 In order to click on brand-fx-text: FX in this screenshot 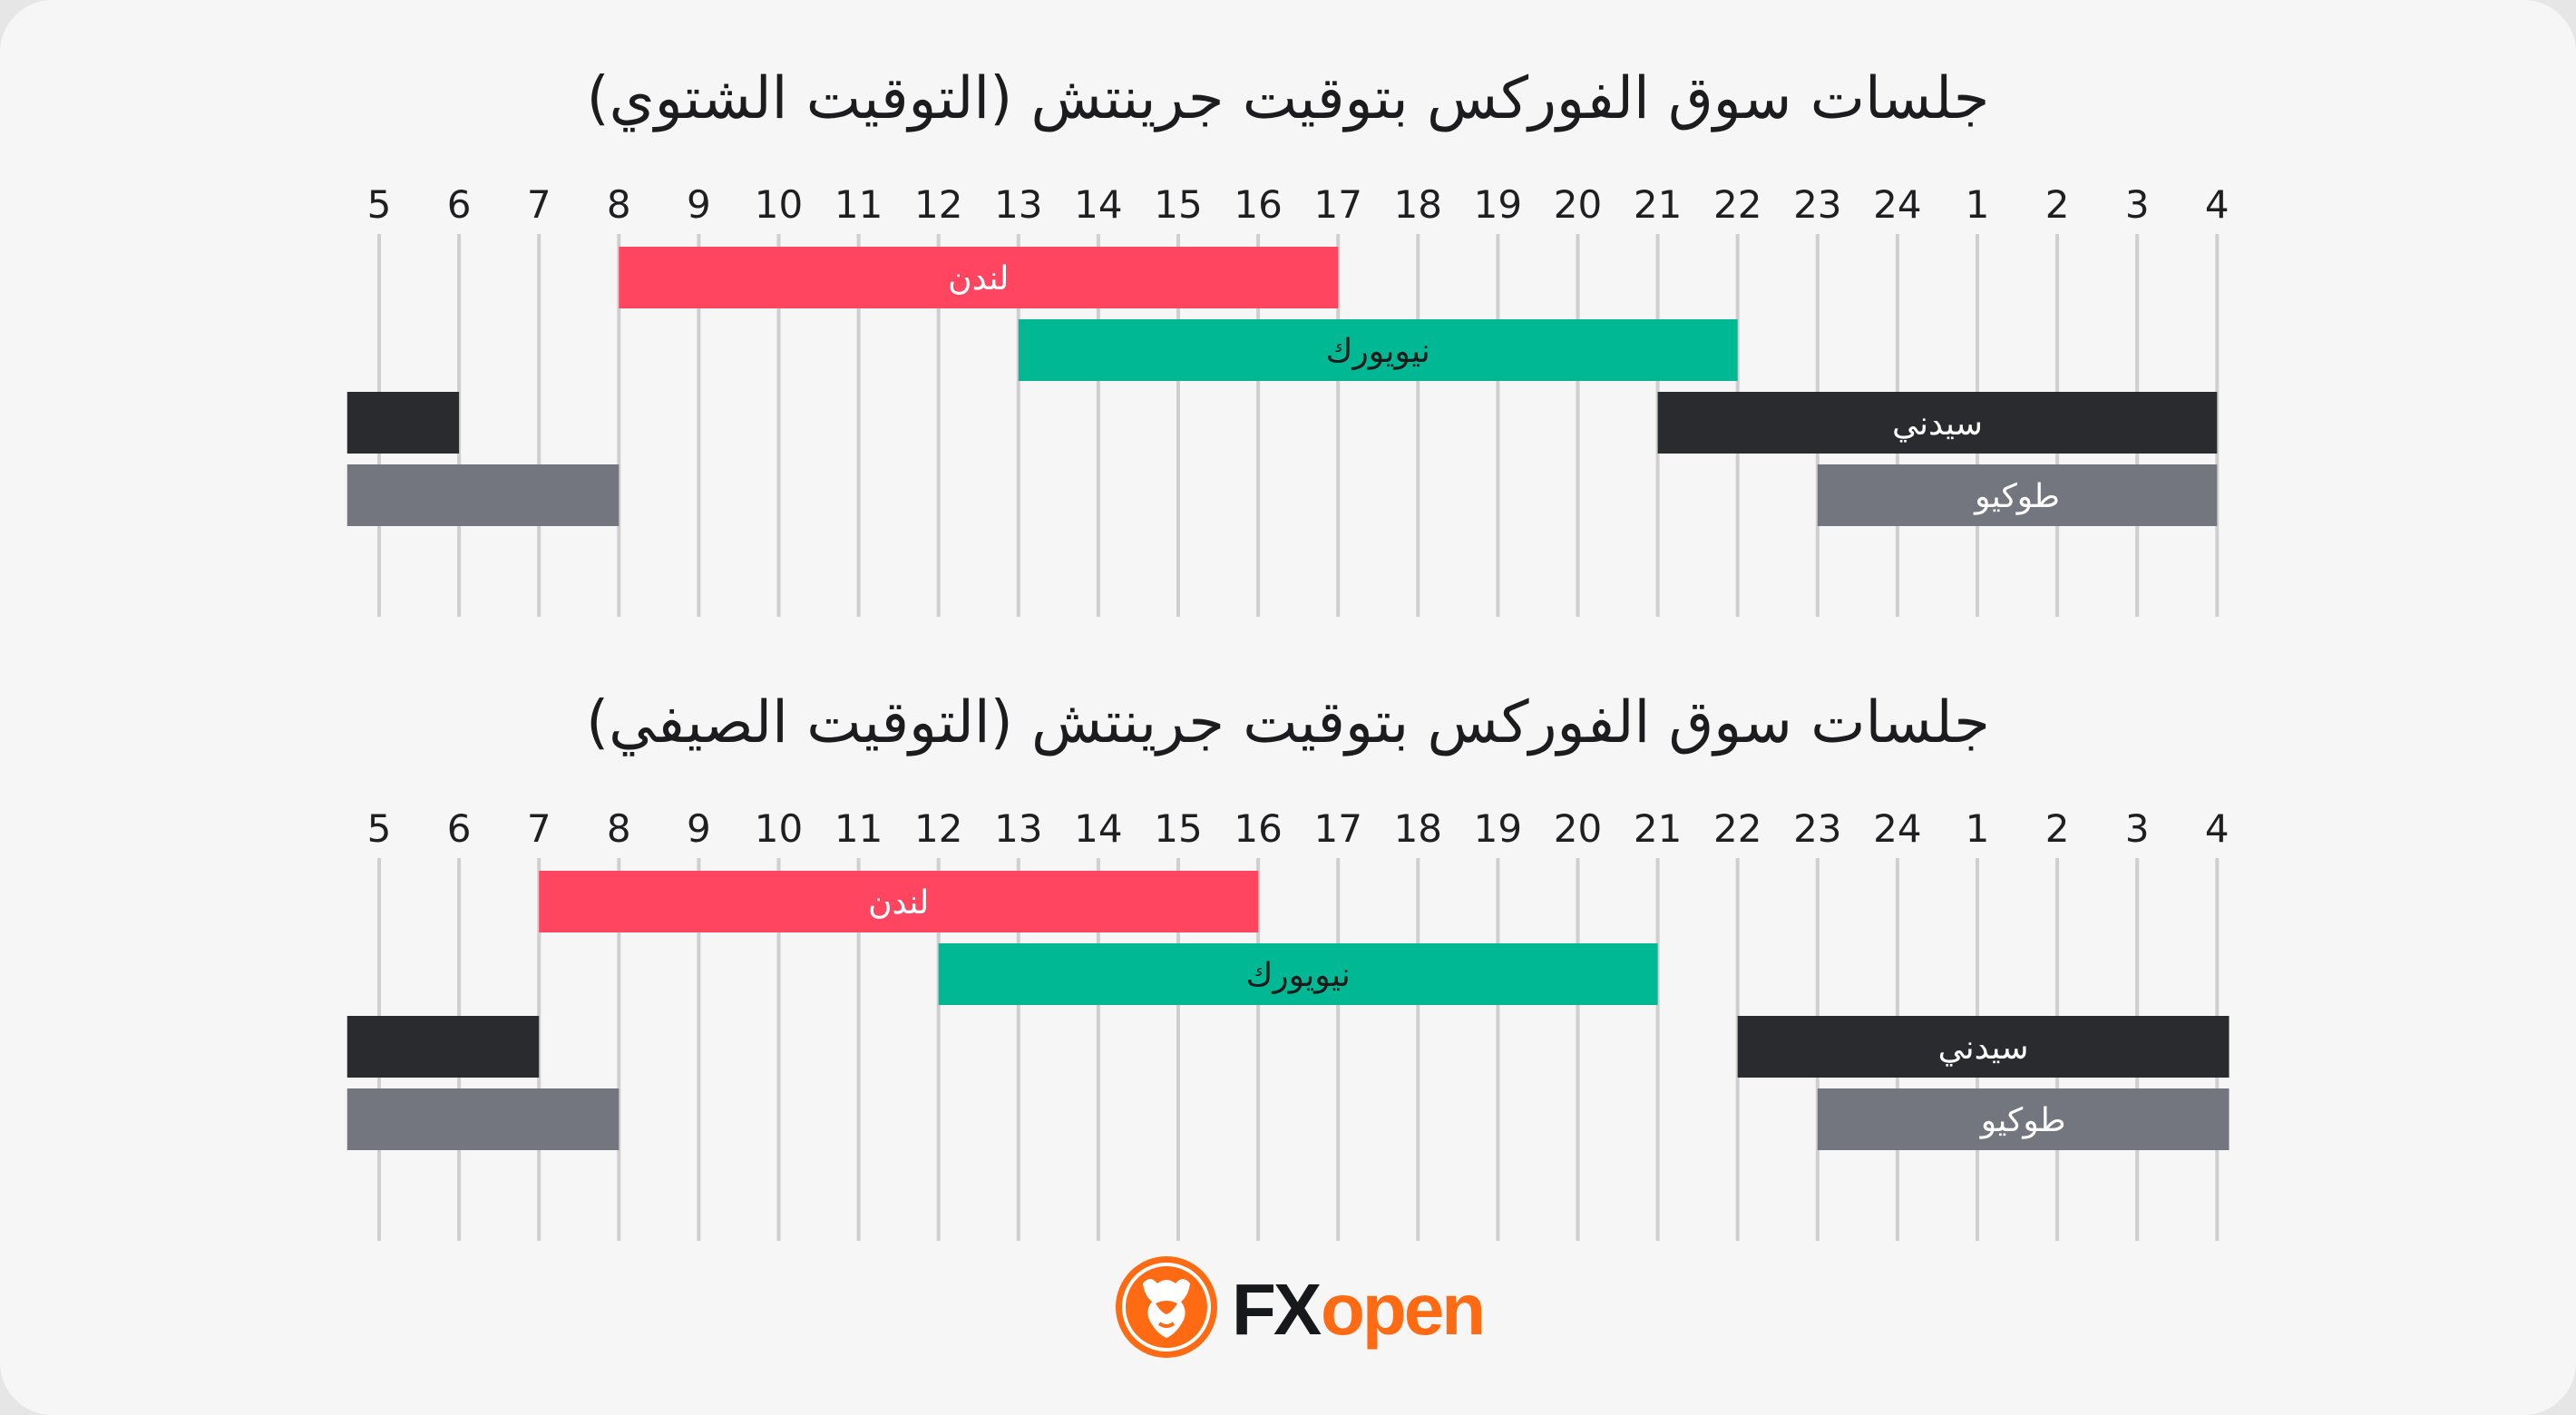, I will do `click(1277, 1309)`.